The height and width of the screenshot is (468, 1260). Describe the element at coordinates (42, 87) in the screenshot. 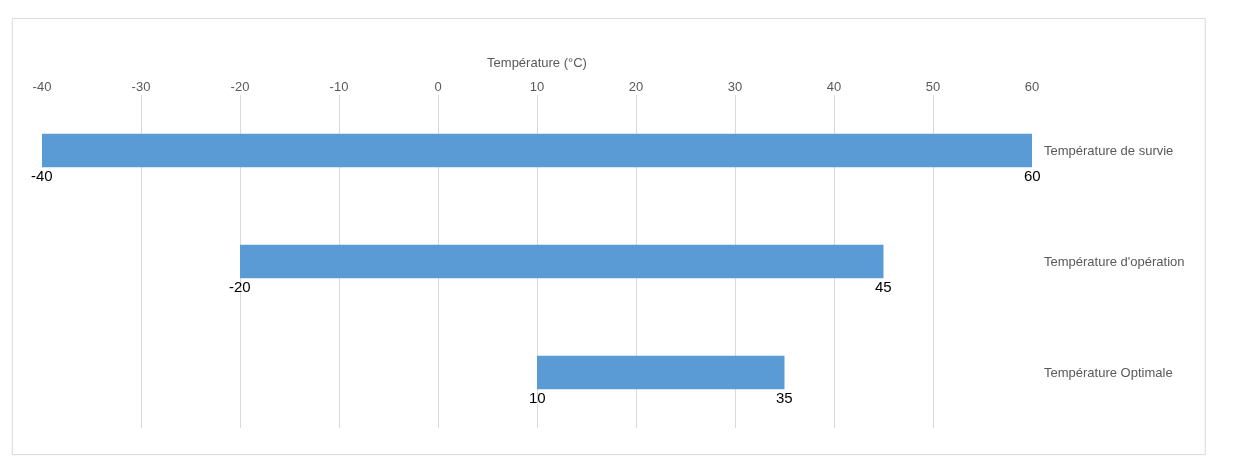

I see `x-tick-label: -40` at that location.